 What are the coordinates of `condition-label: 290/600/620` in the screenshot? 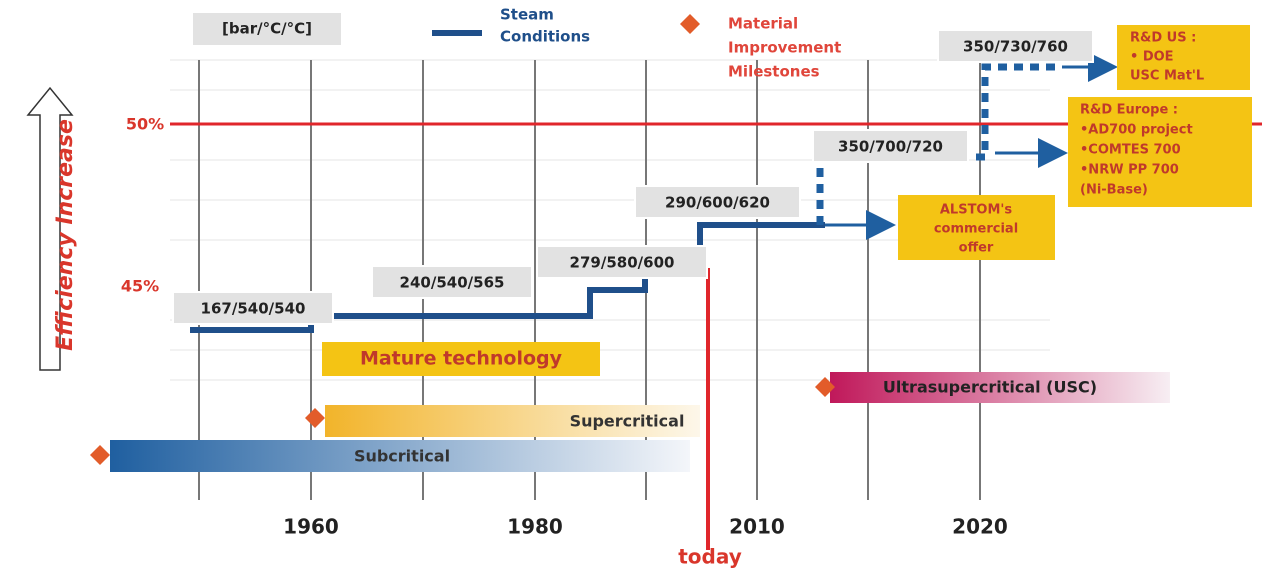 It's located at (717, 203).